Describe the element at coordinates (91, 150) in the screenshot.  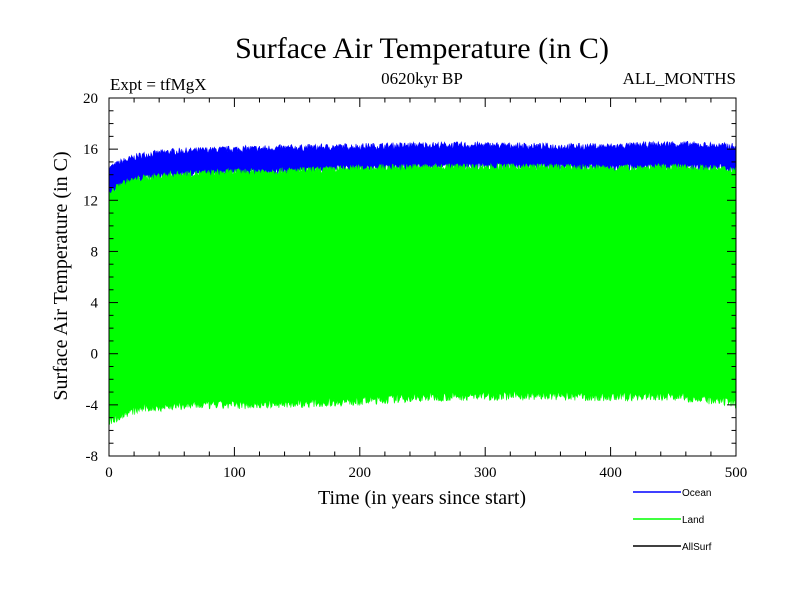
I see `y-tick-label: 16` at that location.